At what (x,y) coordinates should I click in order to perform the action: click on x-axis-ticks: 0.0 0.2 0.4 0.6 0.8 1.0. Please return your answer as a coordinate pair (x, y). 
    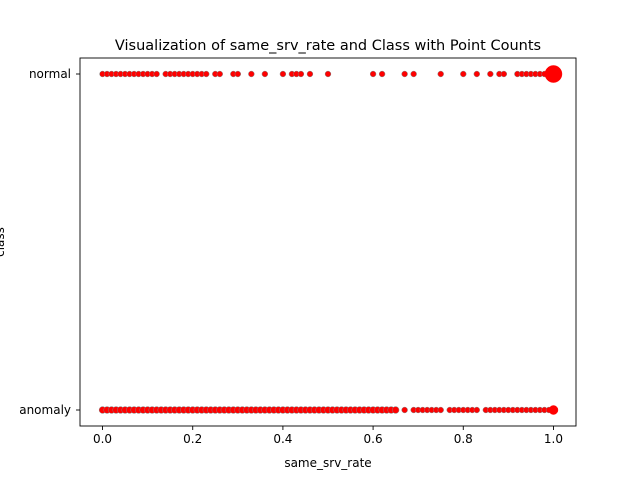
    Looking at the image, I should click on (328, 436).